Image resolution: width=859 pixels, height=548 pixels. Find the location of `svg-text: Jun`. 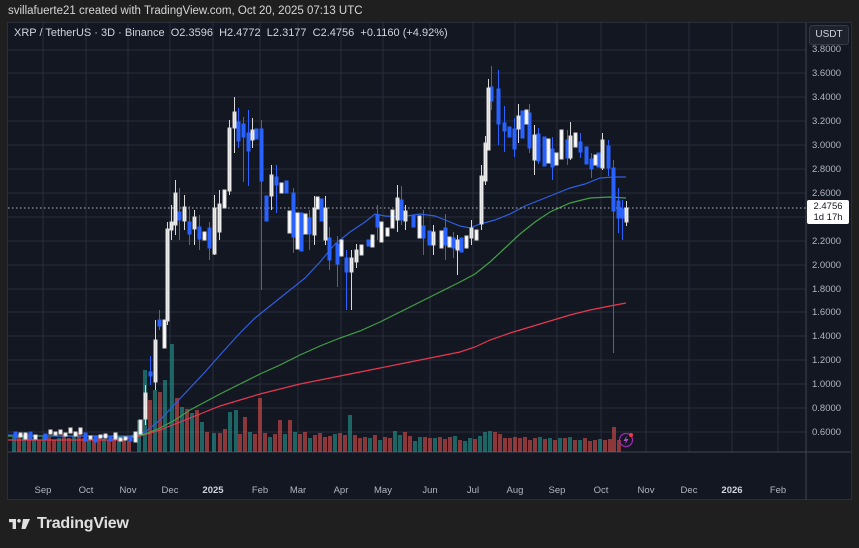

svg-text: Jun is located at coordinates (429, 490).